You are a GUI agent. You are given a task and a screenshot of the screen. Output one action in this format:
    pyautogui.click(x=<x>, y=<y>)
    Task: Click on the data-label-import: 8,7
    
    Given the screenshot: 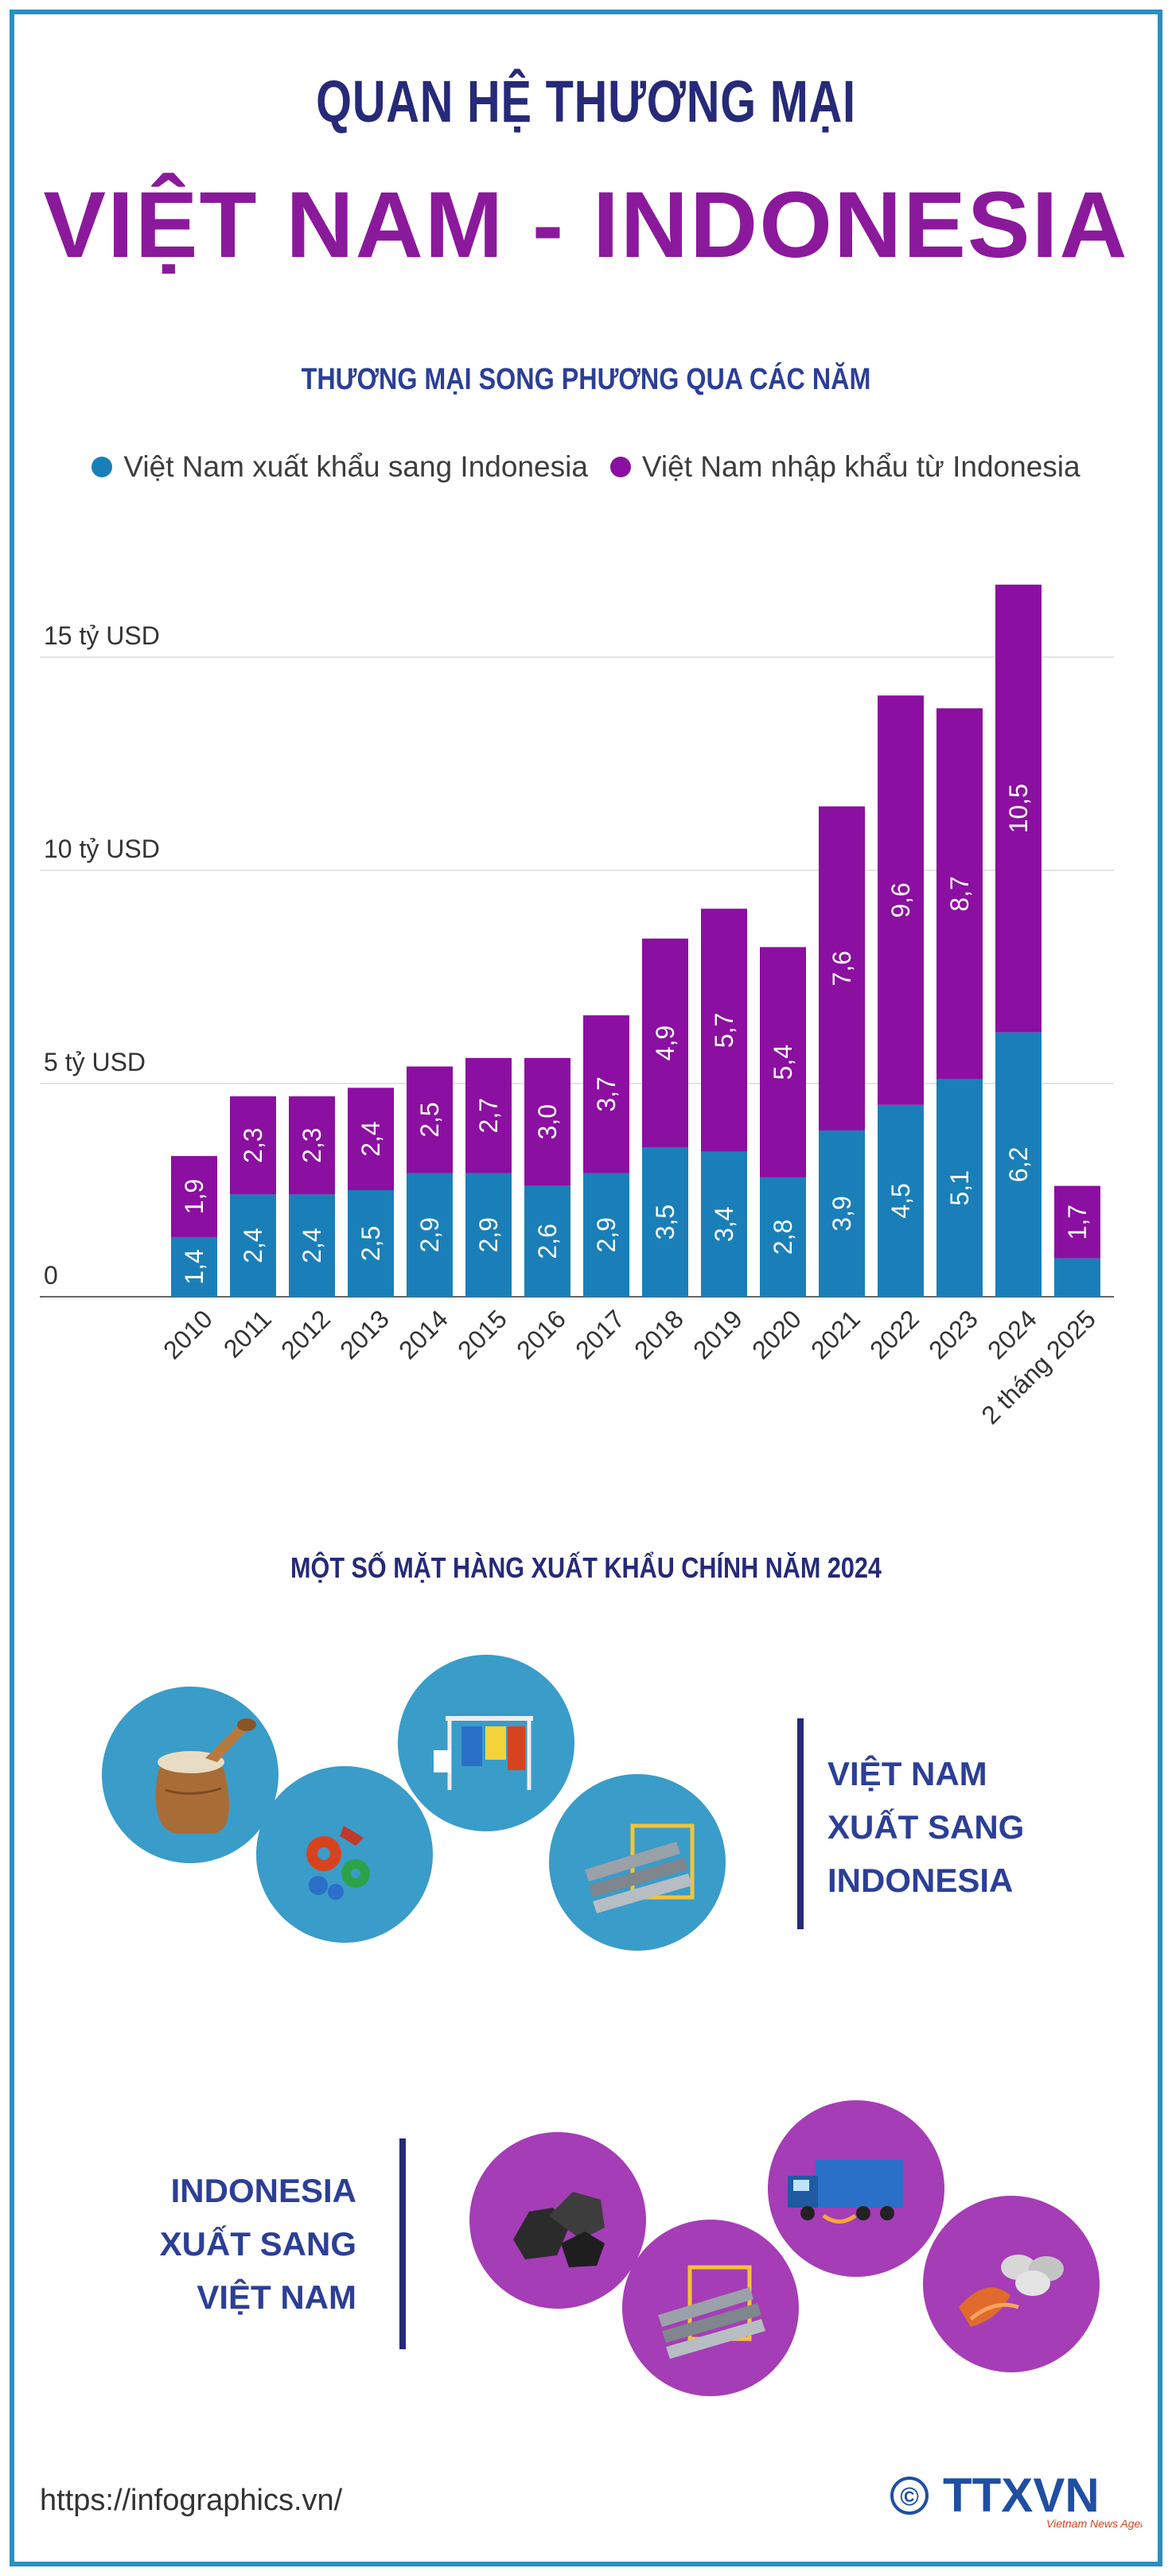 What is the action you would take?
    pyautogui.click(x=960, y=894)
    